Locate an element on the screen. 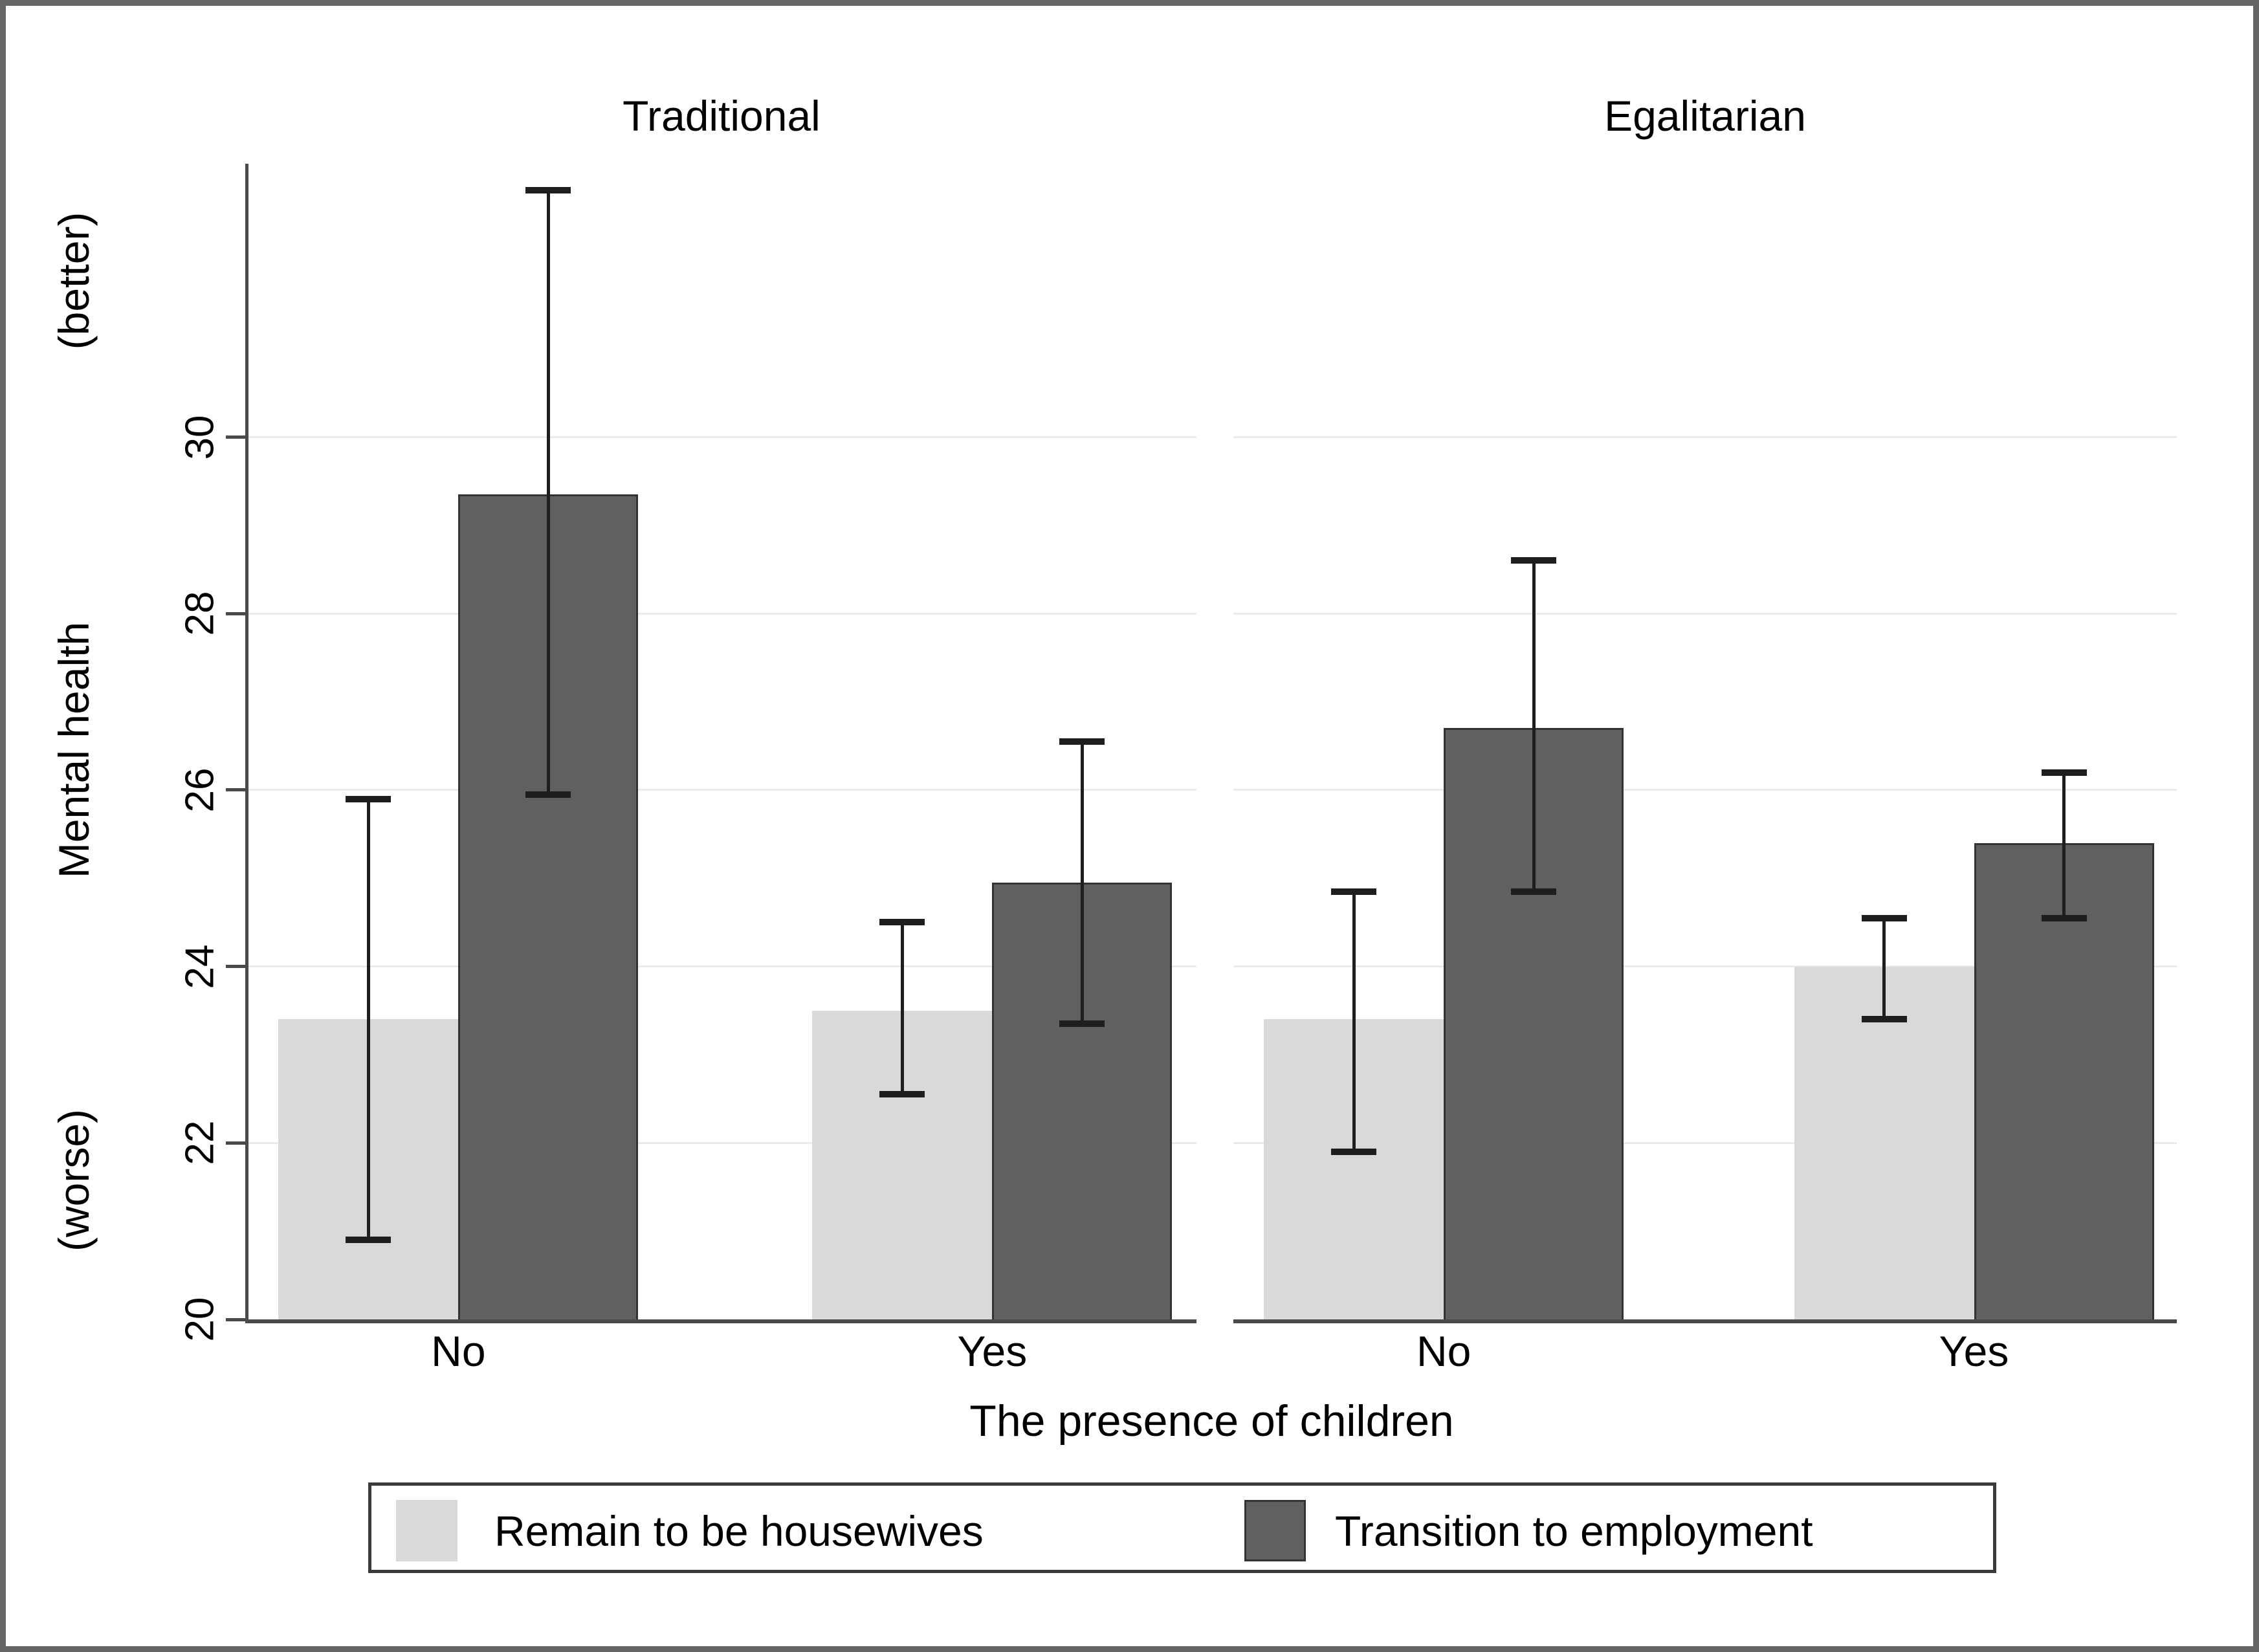  x-tick-label-egalitarian-yes: Yes is located at coordinates (1974, 1351).